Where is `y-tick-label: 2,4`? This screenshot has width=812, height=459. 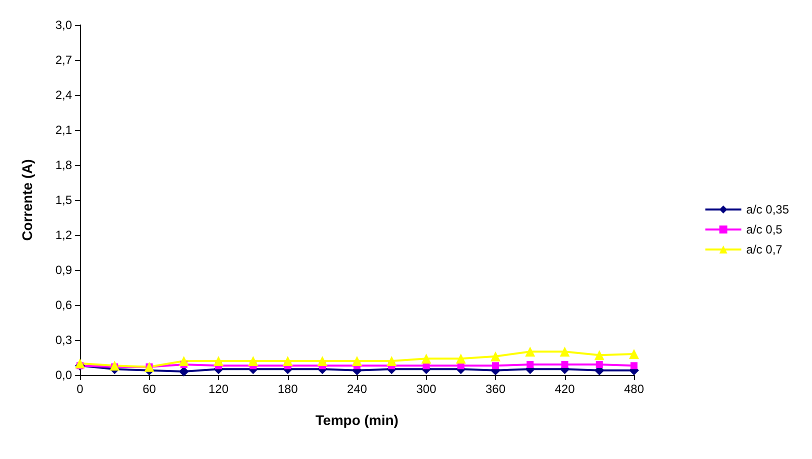 y-tick-label: 2,4 is located at coordinates (63, 95).